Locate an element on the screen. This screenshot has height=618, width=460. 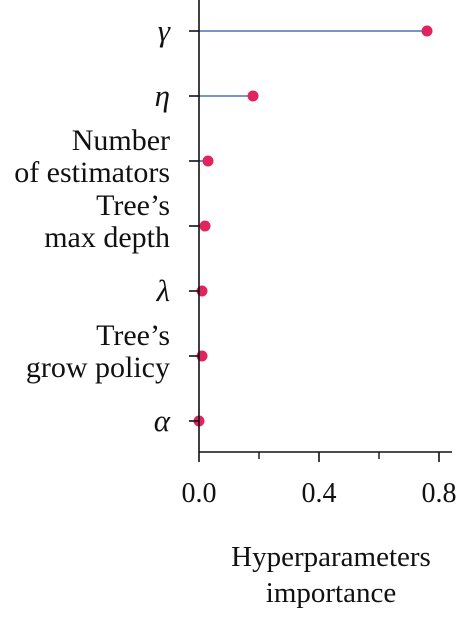
category-label: Number of estimators is located at coordinates (92, 156).